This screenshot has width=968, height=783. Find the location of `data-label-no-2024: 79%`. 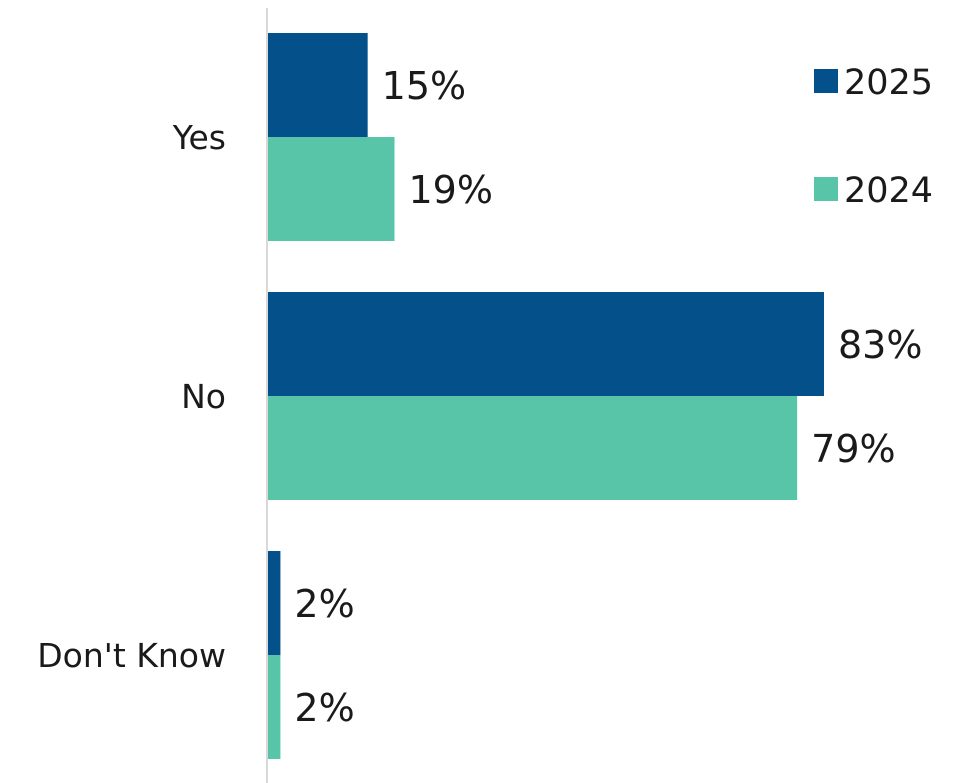

data-label-no-2024: 79% is located at coordinates (853, 449).